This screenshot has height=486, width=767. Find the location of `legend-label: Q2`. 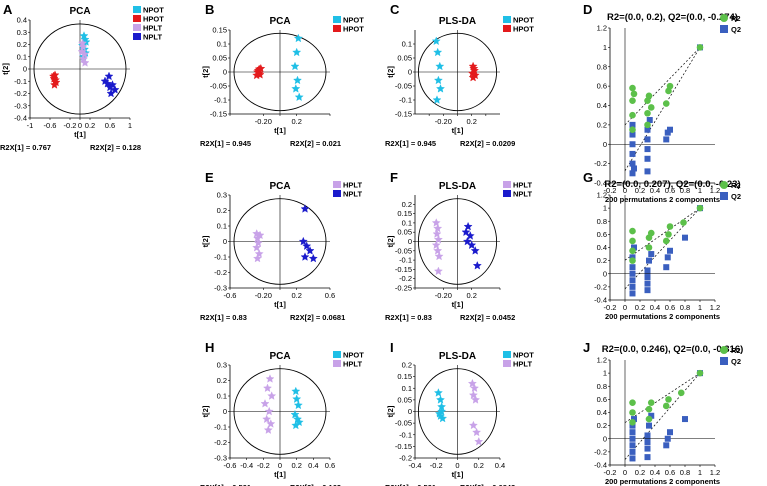

legend-label: Q2 is located at coordinates (736, 361).